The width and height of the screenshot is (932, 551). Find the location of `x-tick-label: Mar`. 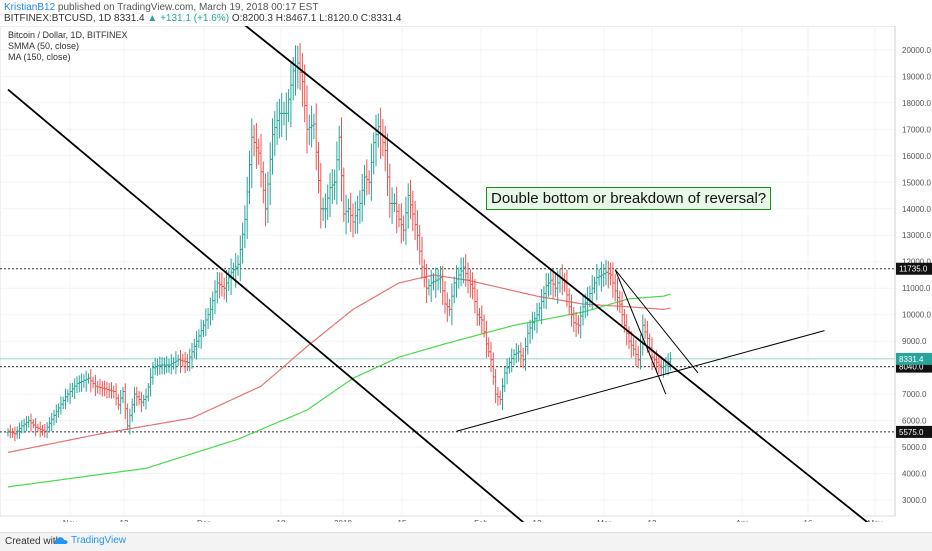

x-tick-label: Mar is located at coordinates (604, 520).